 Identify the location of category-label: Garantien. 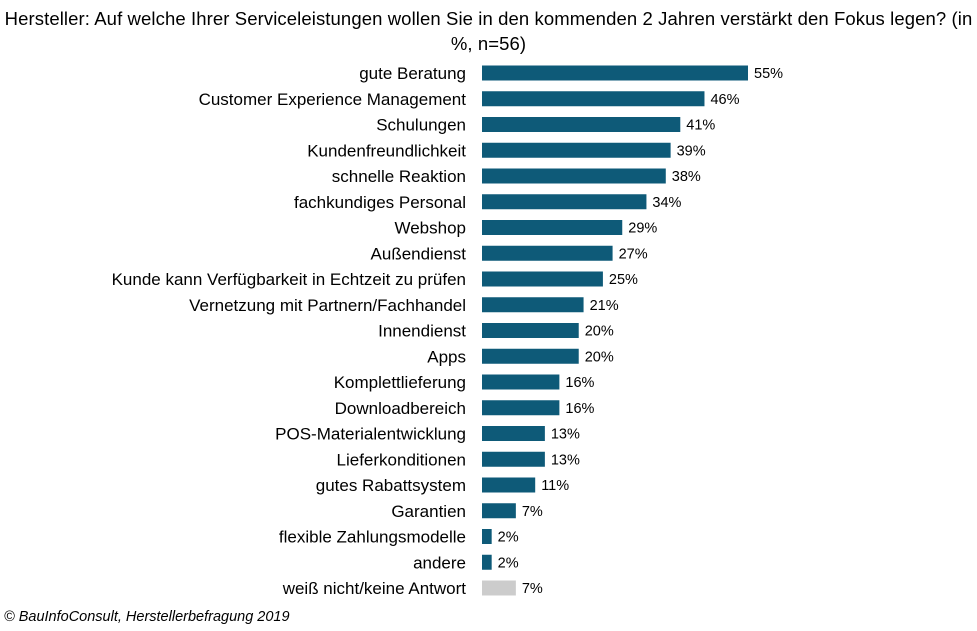
(428, 511).